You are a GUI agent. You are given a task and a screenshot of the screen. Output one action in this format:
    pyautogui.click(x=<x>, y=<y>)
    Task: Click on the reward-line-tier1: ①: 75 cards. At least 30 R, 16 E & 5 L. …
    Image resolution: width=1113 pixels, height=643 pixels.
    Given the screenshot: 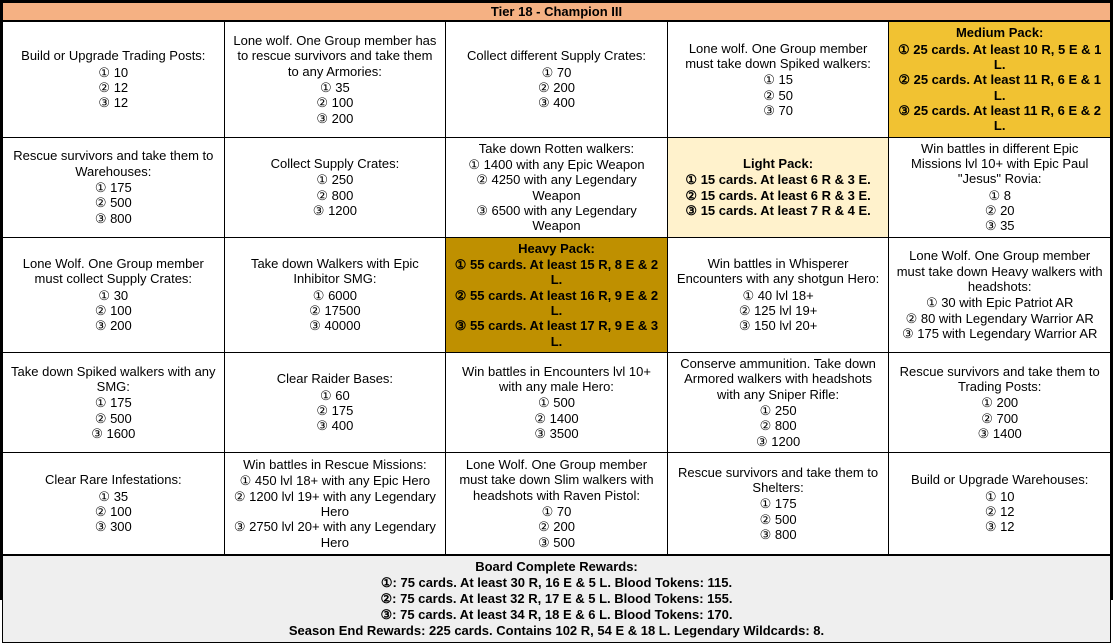 What is the action you would take?
    pyautogui.click(x=556, y=583)
    